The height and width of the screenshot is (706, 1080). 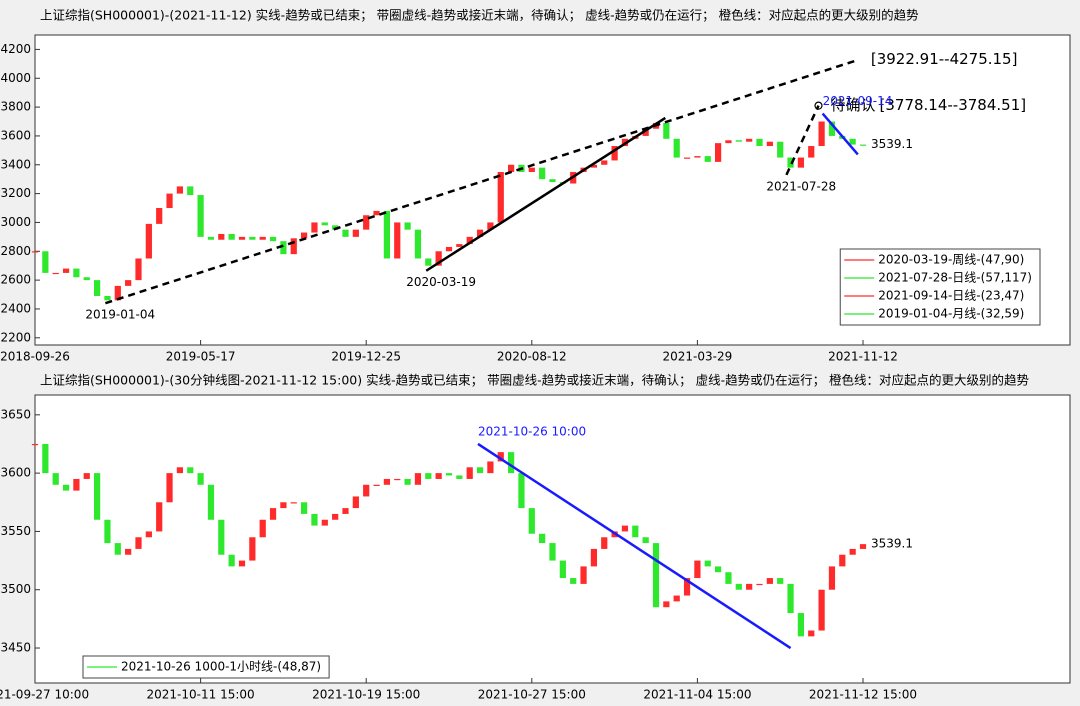 What do you see at coordinates (15, 251) in the screenshot?
I see `y-tick-label: 2800` at bounding box center [15, 251].